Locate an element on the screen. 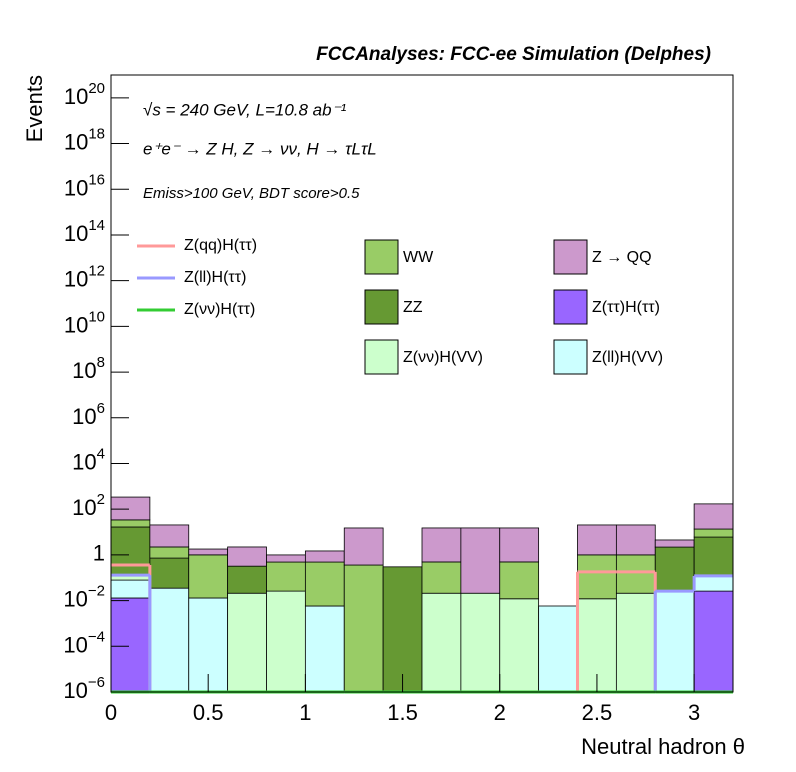  y-tick-label: 10⁸ is located at coordinates (88, 368).